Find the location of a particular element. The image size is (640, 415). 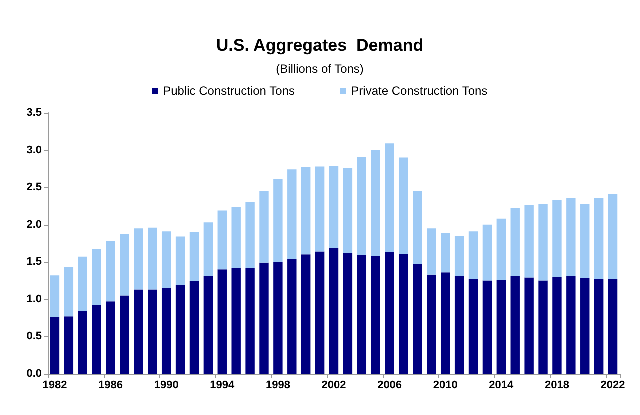

y-tick-label: 2.5 is located at coordinates (34, 188).